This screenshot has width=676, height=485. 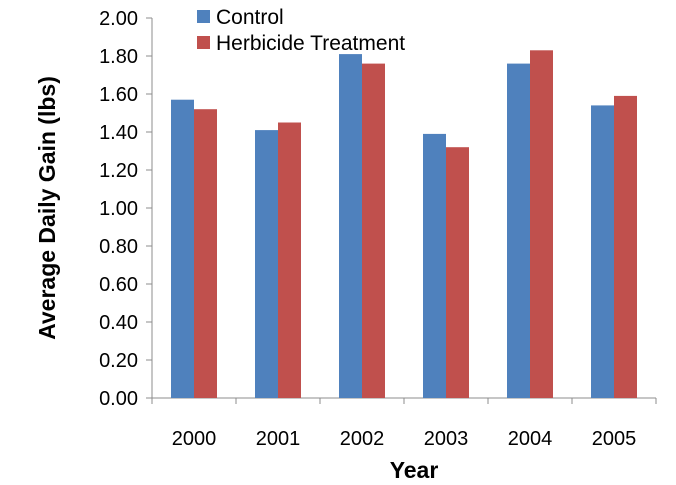 What do you see at coordinates (518, 230) in the screenshot?
I see `bar-control-2004` at bounding box center [518, 230].